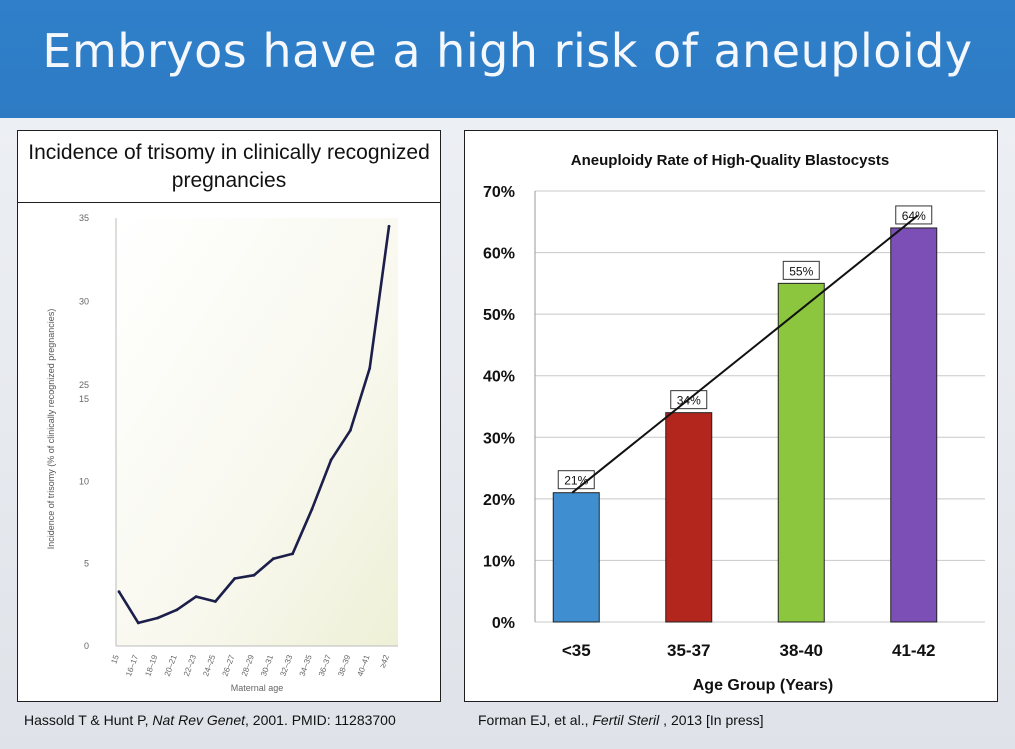  What do you see at coordinates (384, 661) in the screenshot?
I see `x-tick-label: ≥42` at bounding box center [384, 661].